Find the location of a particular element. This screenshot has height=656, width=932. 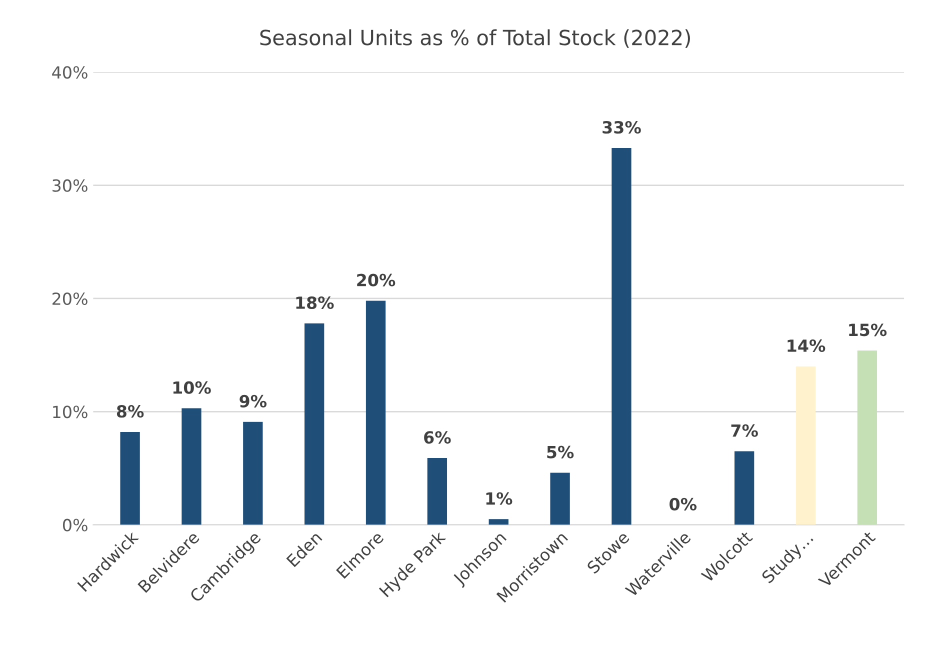

data-label: 15% is located at coordinates (868, 330).